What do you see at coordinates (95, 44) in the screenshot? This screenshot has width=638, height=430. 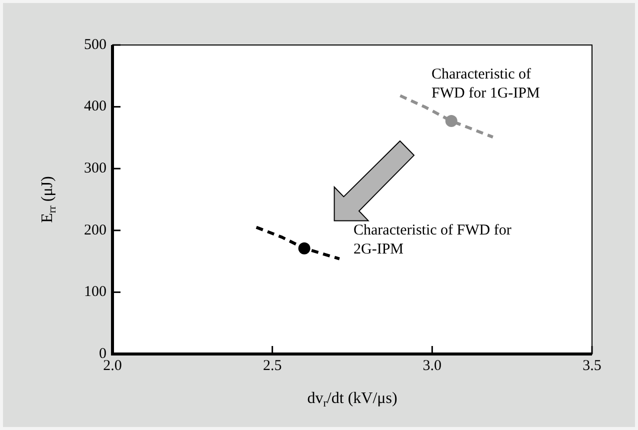 I see `y-tick-label: 500` at bounding box center [95, 44].